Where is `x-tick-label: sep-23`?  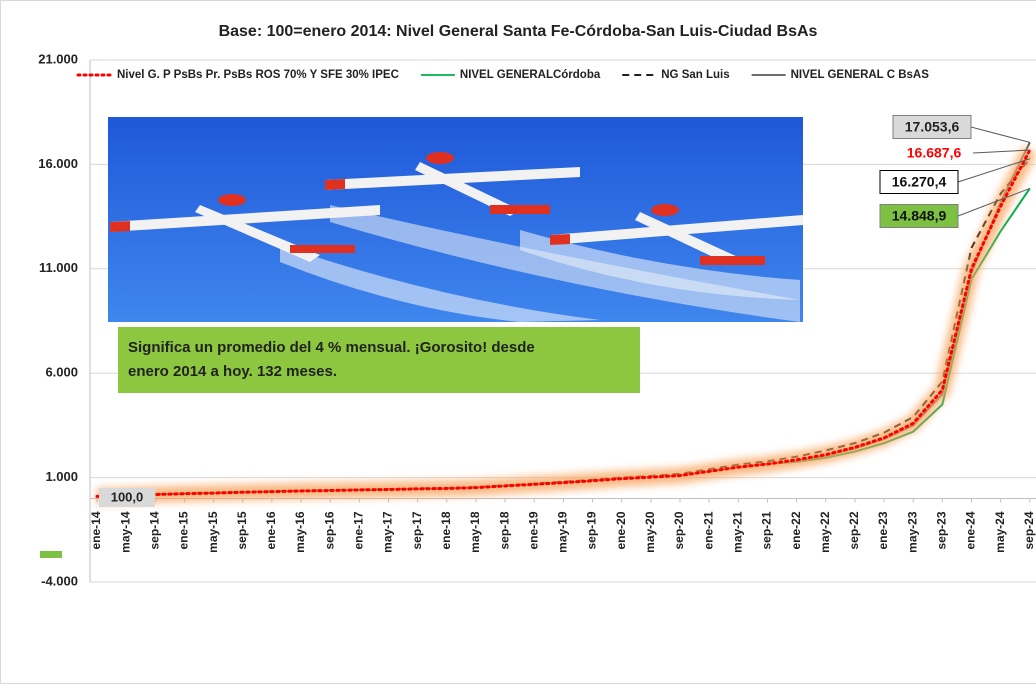
x-tick-label: sep-23 is located at coordinates (942, 530).